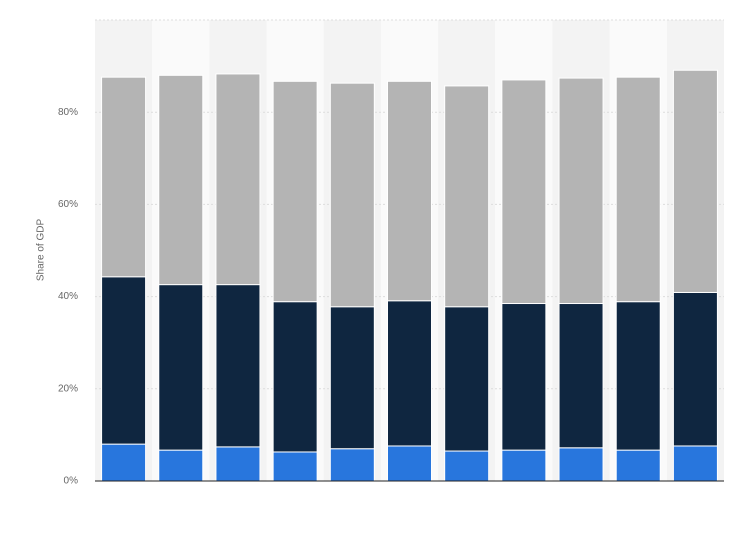 The image size is (754, 560). I want to click on y-tick-label: 80%, so click(68, 112).